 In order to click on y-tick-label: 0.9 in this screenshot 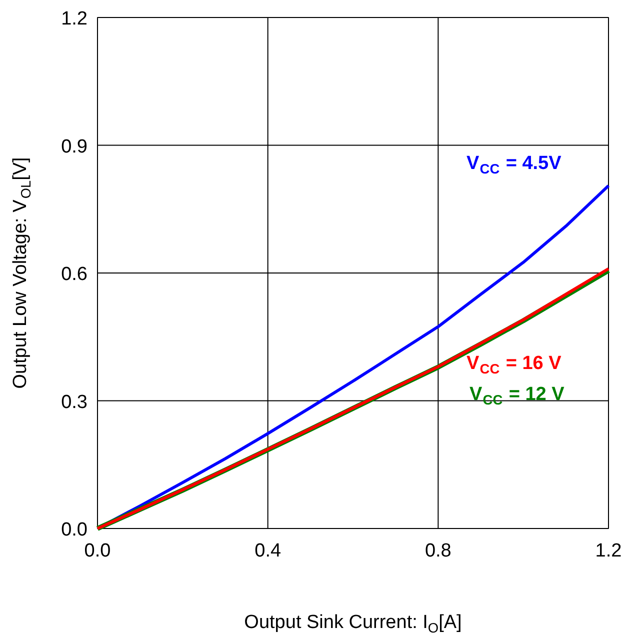, I will do `click(74, 147)`.